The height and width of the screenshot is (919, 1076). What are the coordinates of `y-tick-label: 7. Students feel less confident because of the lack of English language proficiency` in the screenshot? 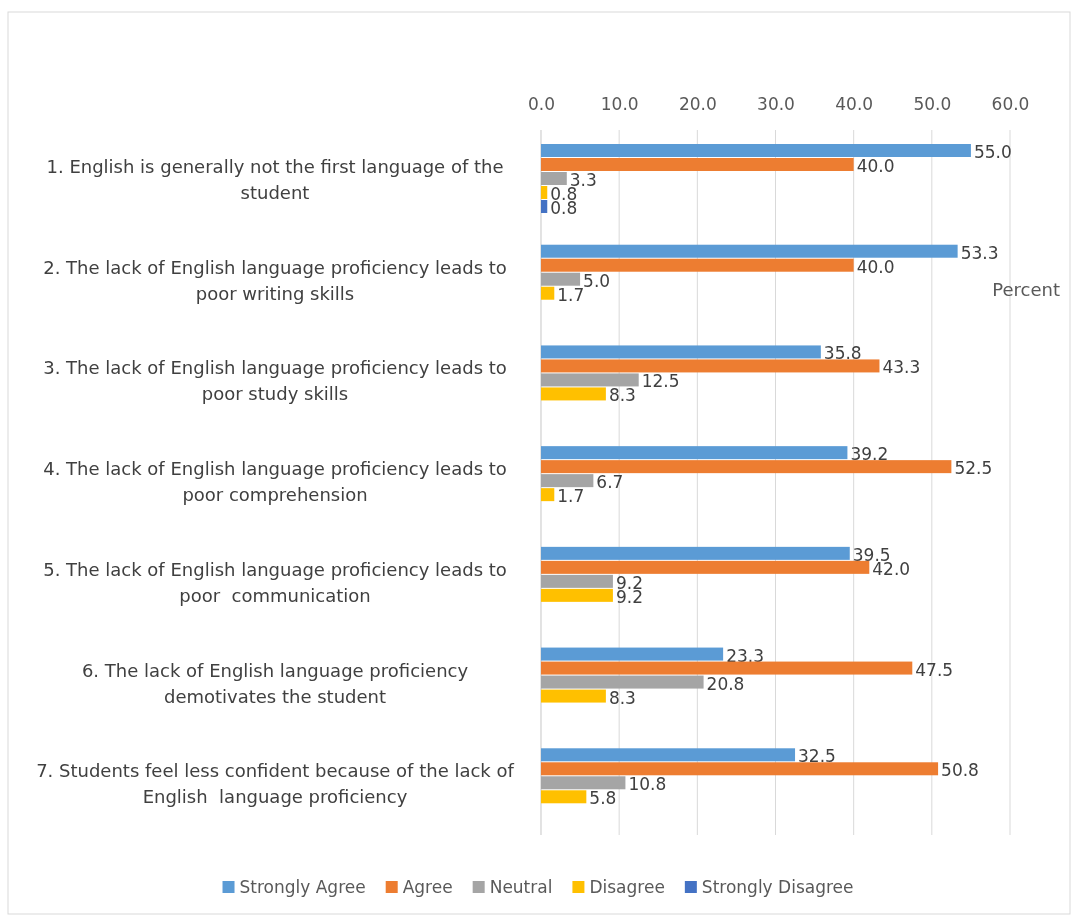 It's located at (275, 784).